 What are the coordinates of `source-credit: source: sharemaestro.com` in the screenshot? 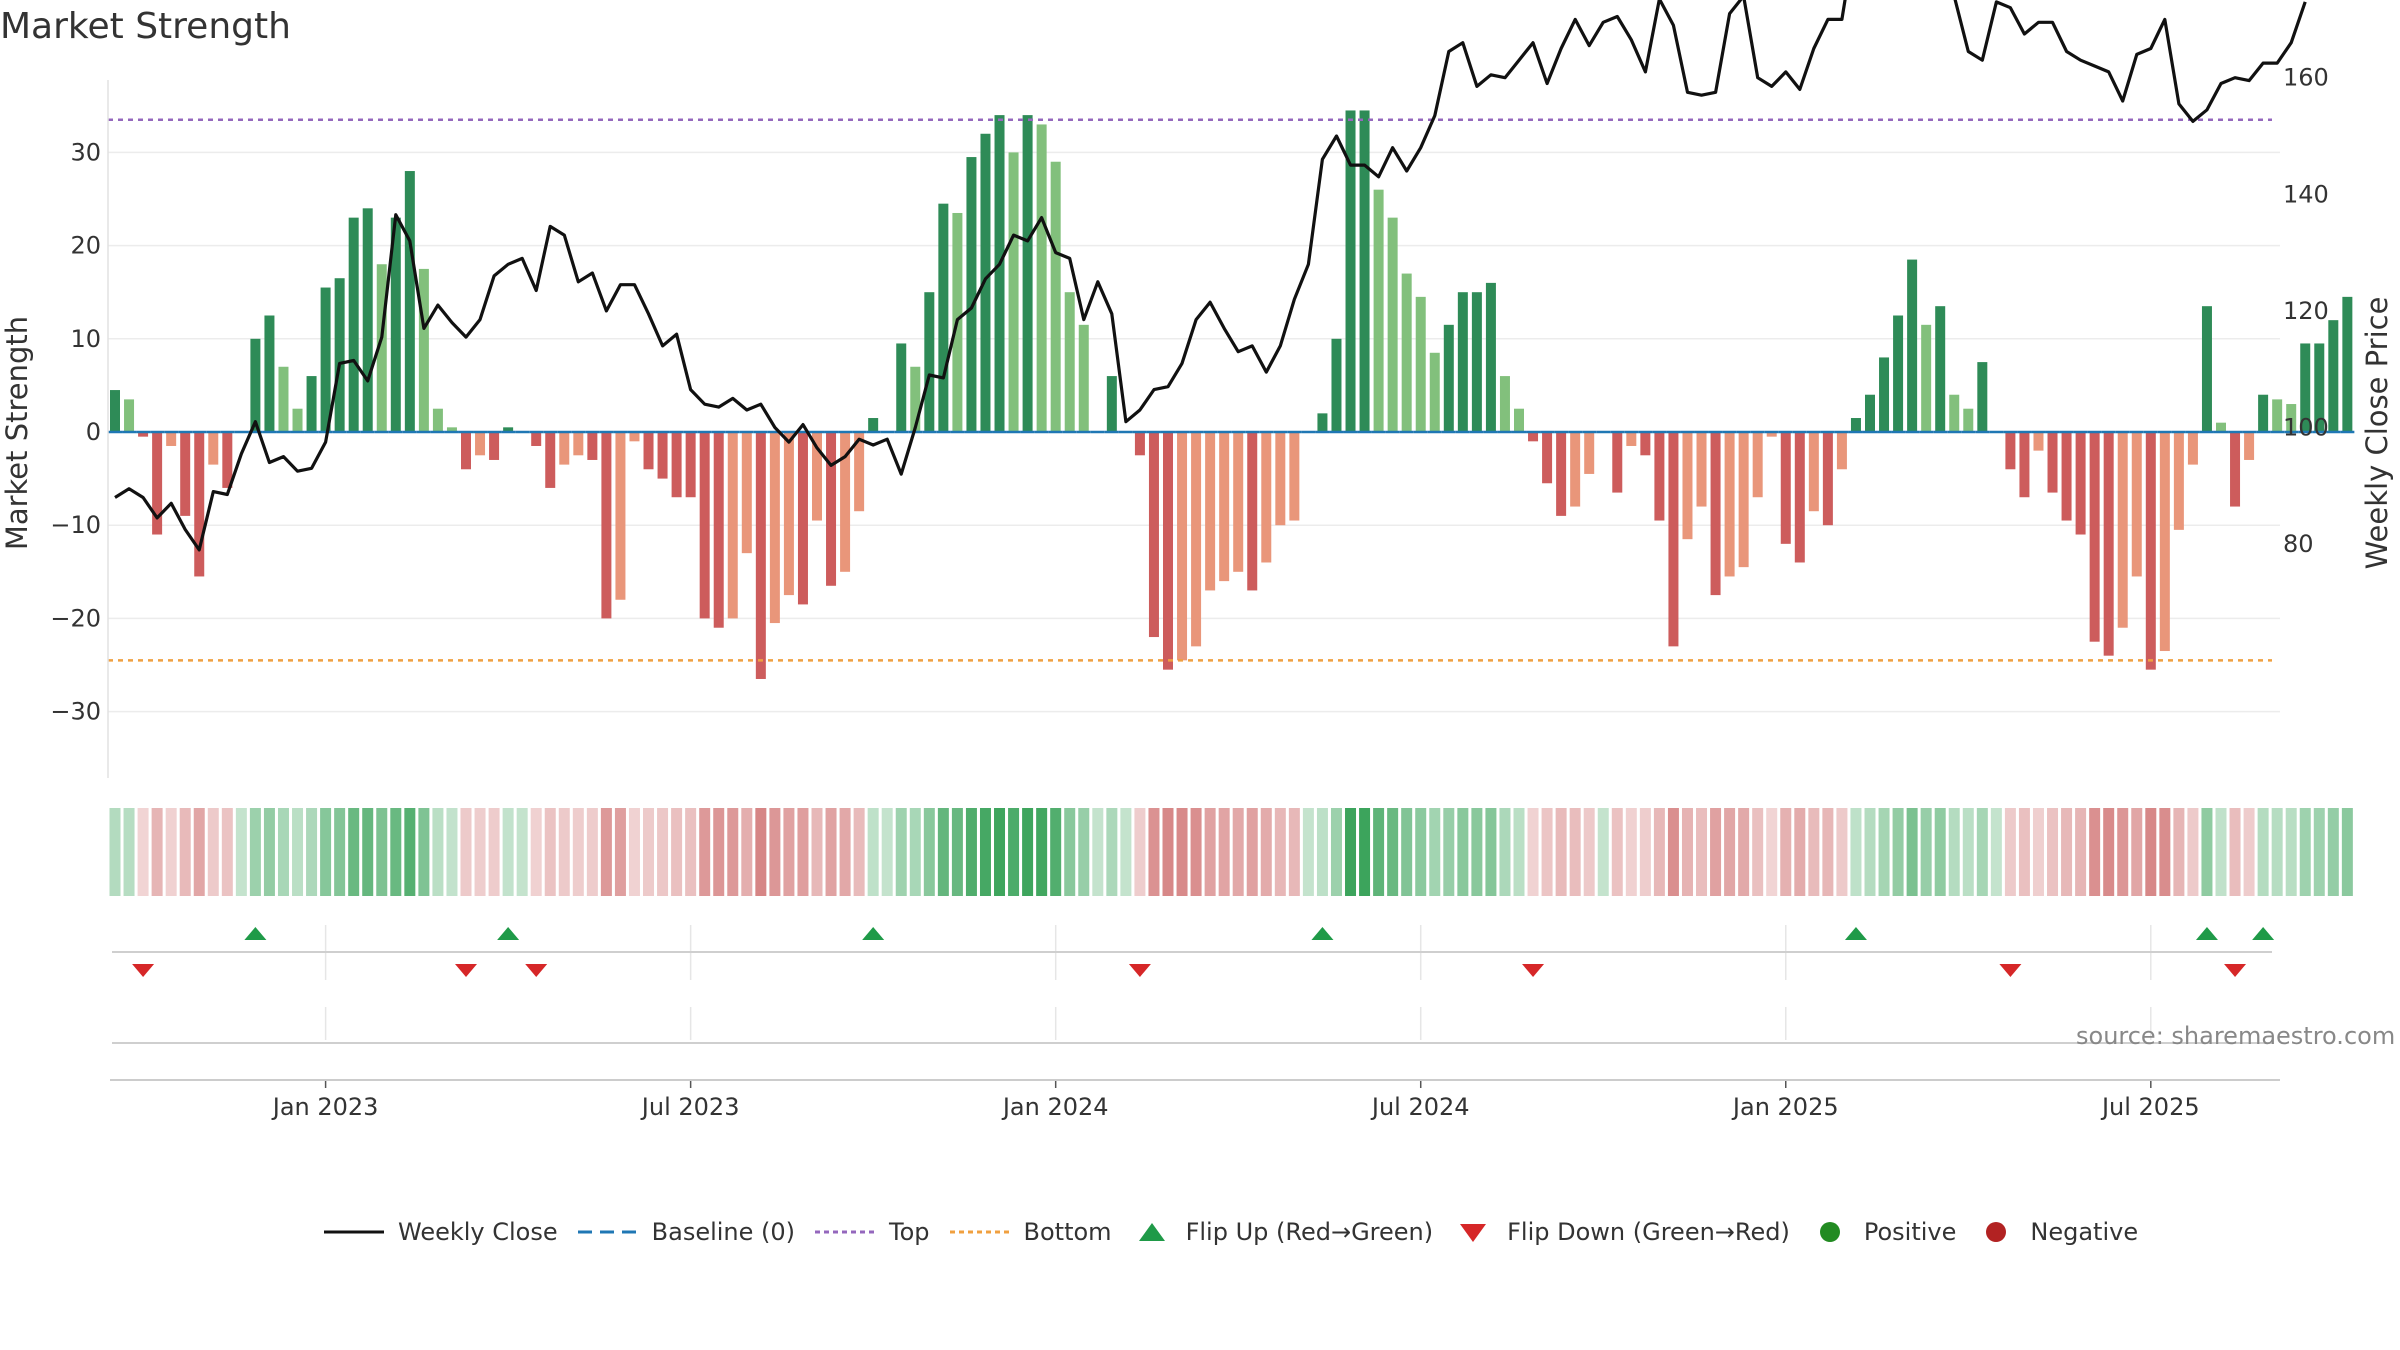 It's located at (2236, 1036).